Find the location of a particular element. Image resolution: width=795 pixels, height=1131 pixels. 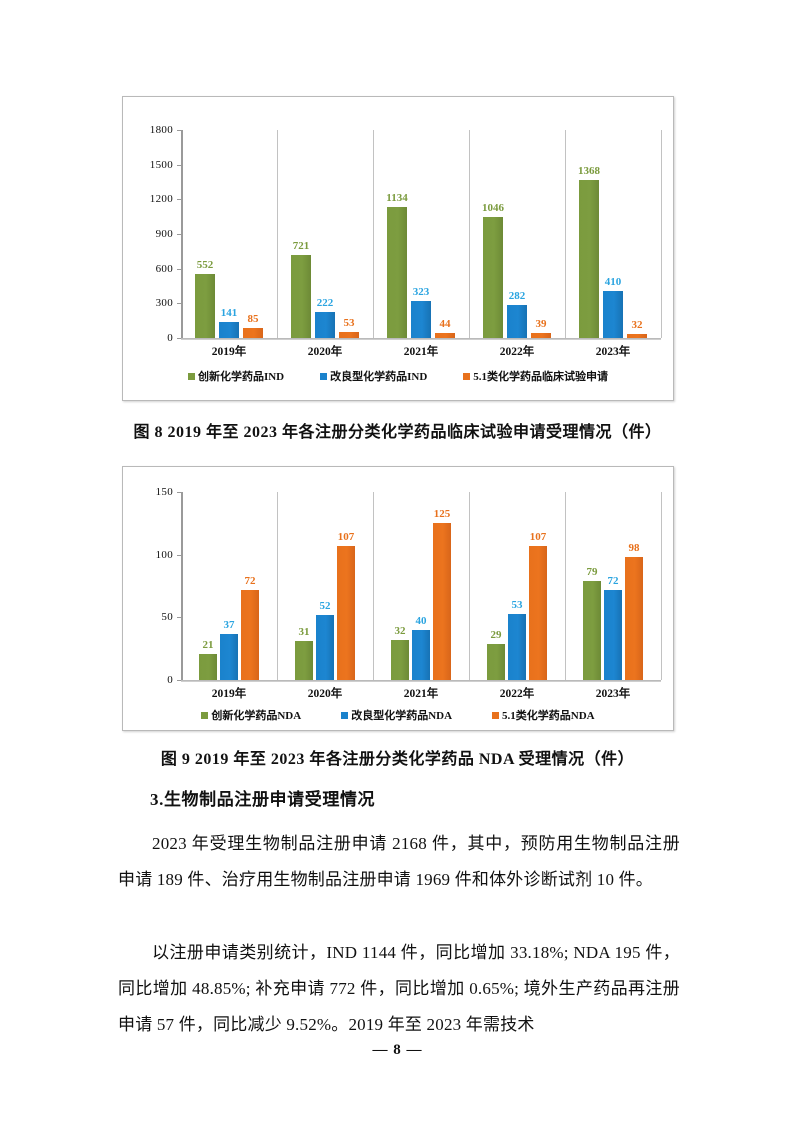

bar-2021年-改良型化学药品NDA is located at coordinates (421, 654).